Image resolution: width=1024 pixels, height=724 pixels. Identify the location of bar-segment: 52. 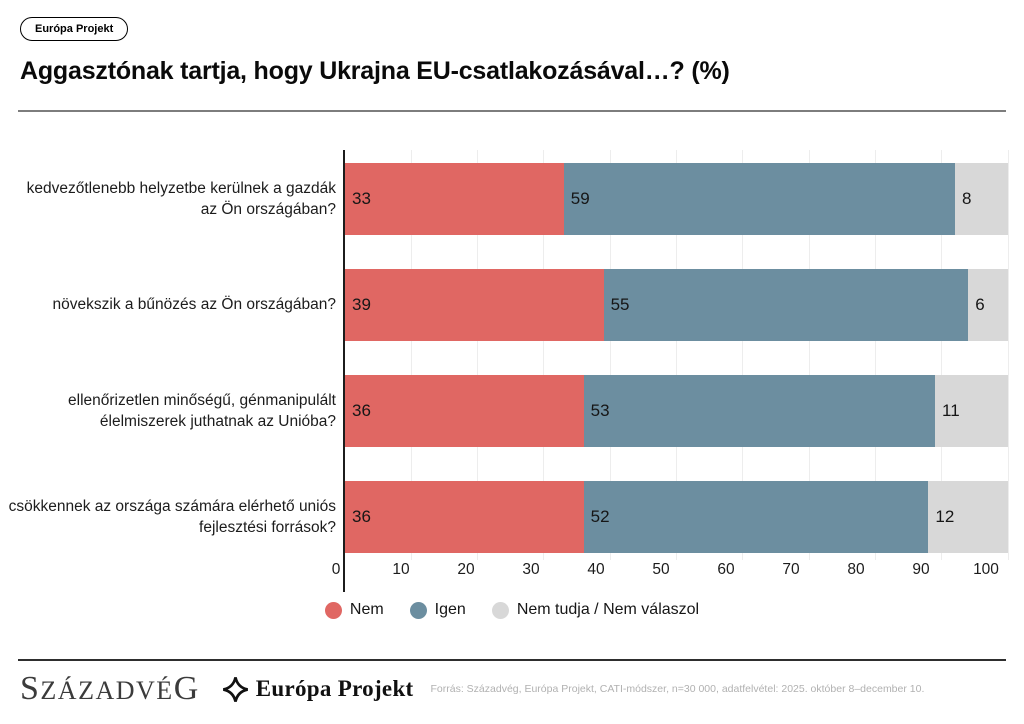
(756, 517).